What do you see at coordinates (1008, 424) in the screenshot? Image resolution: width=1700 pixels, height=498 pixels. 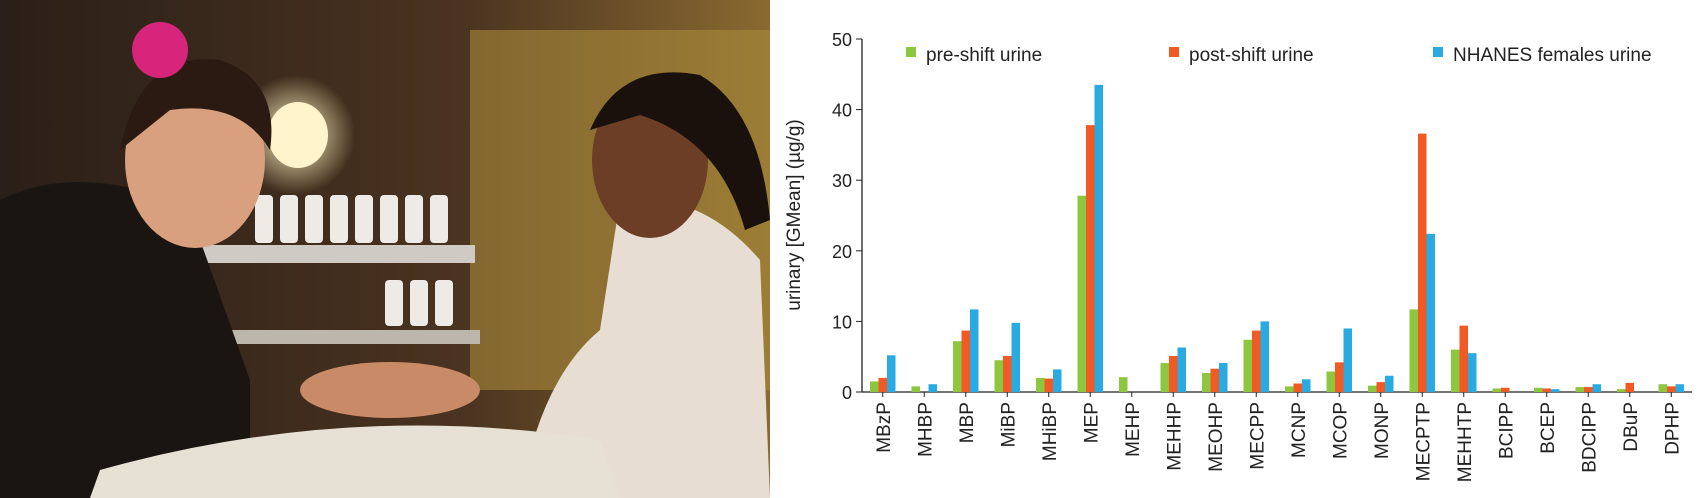 I see `x-tick-label: MiBP` at bounding box center [1008, 424].